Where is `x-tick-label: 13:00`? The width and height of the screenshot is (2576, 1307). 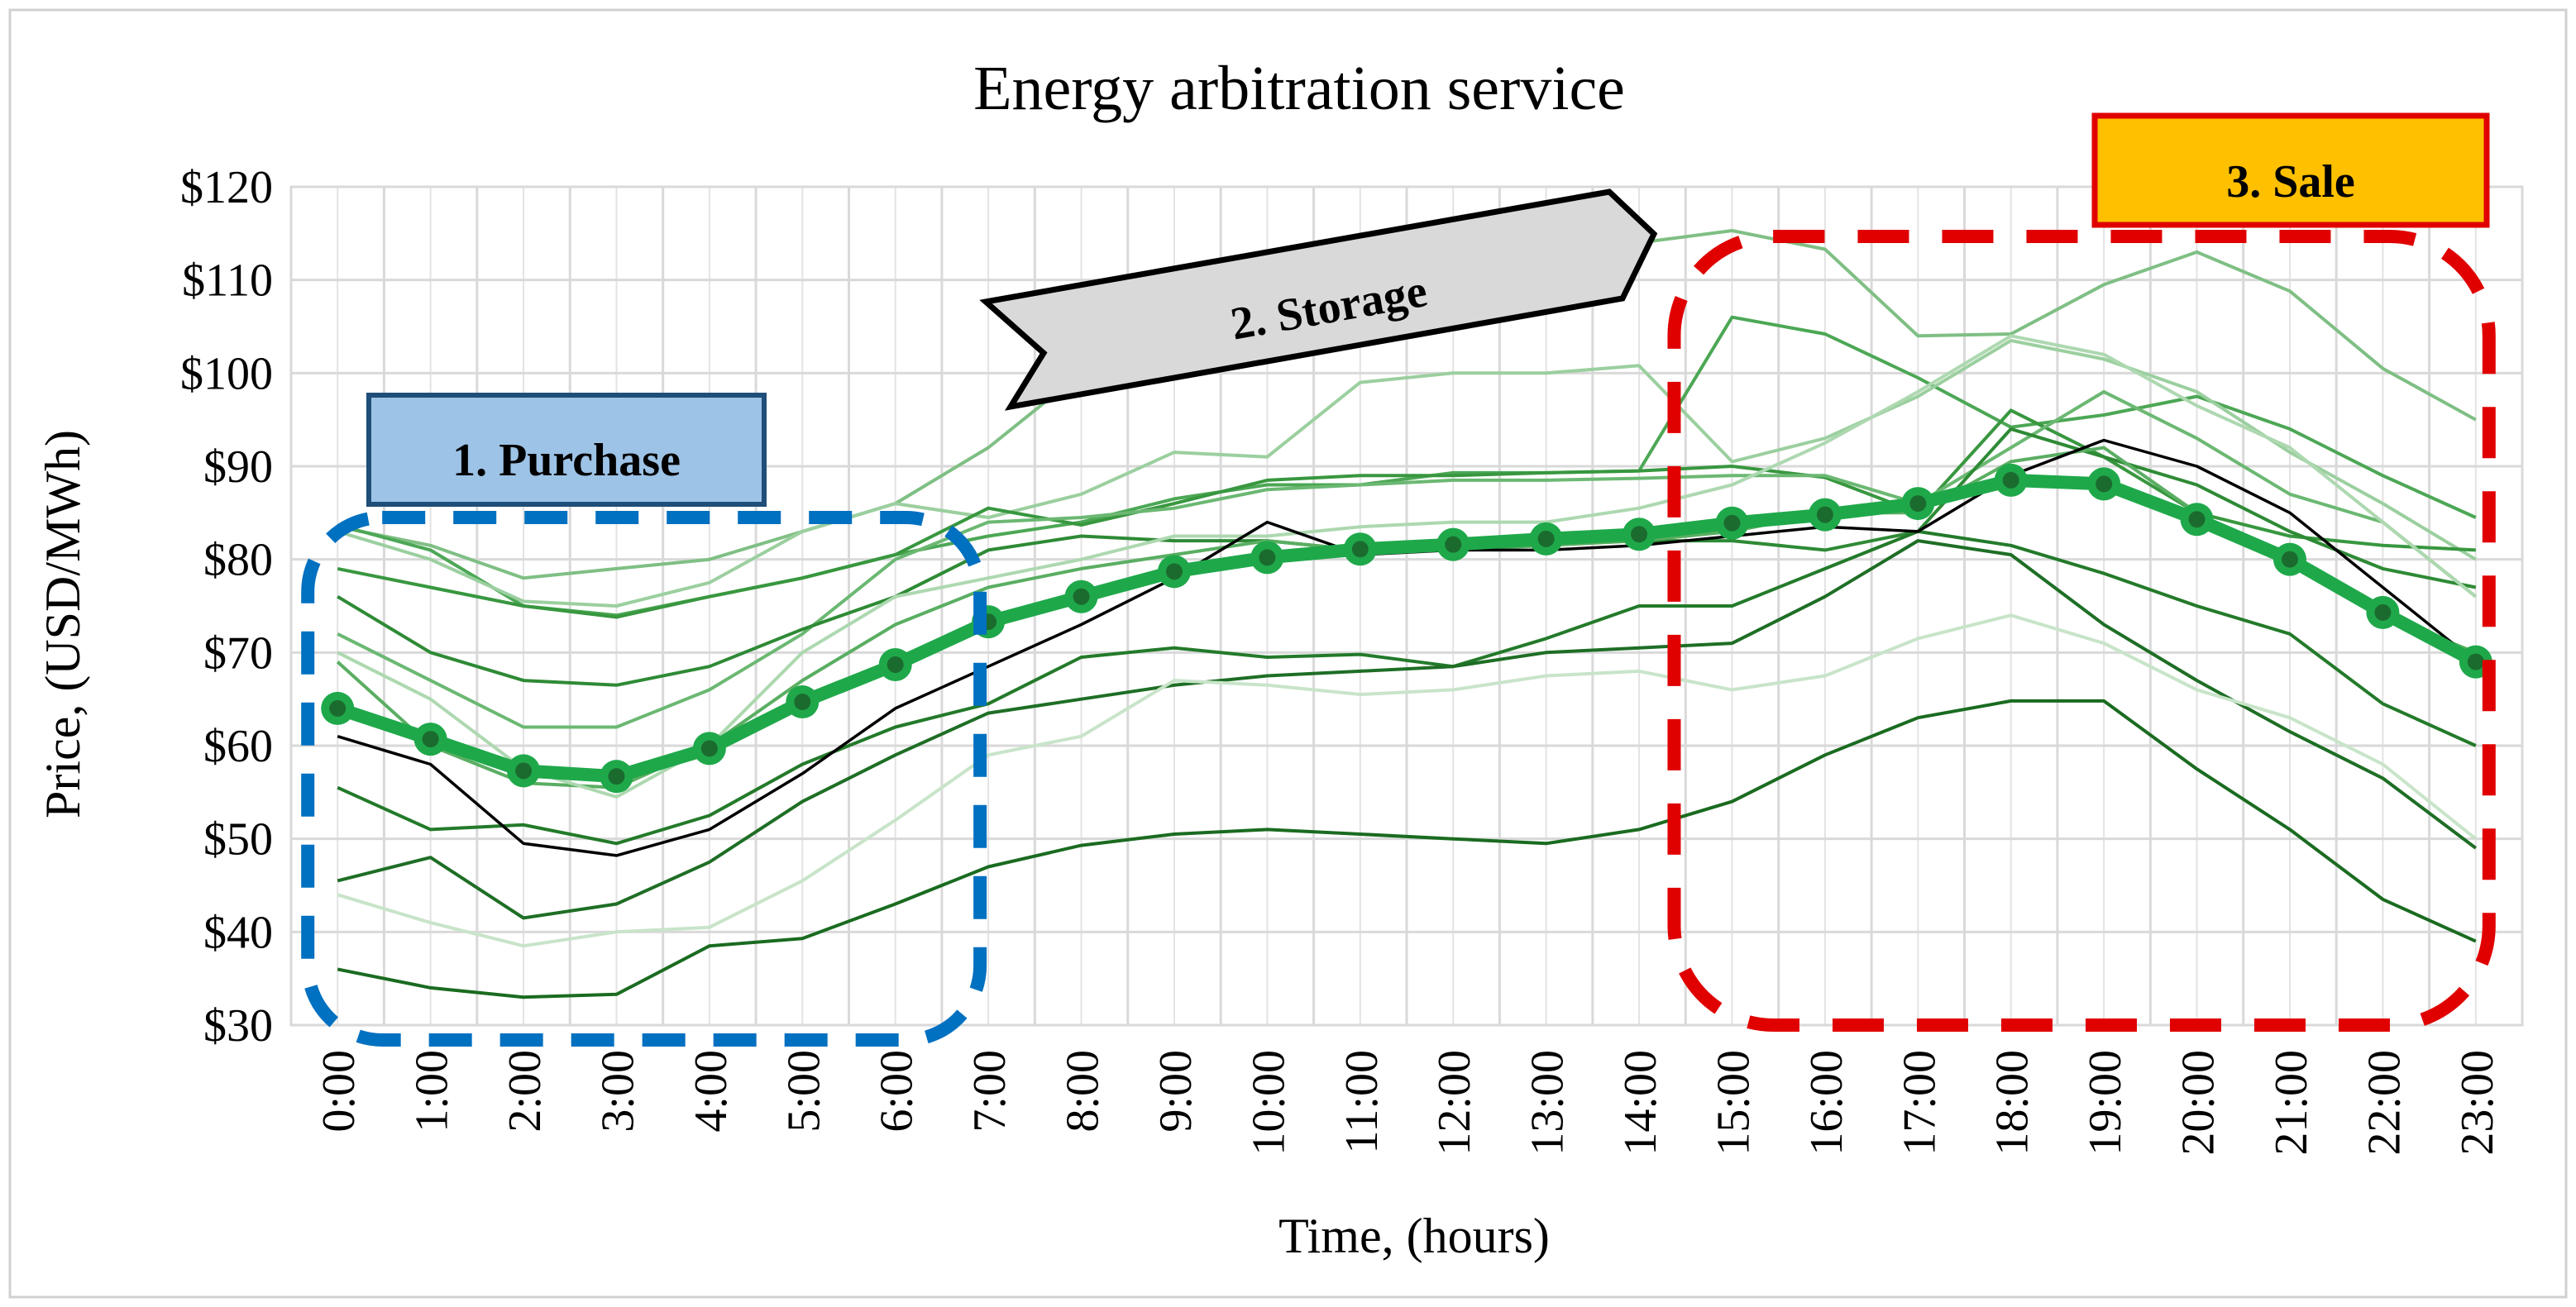
x-tick-label: 13:00 is located at coordinates (1548, 1103).